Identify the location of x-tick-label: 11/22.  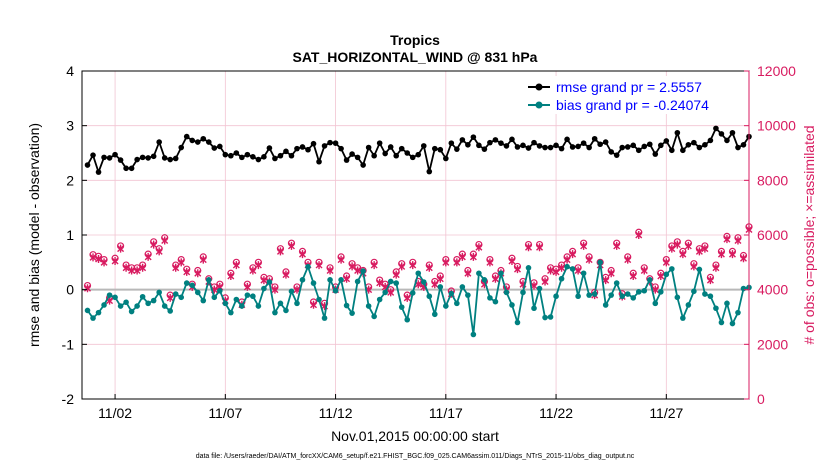
(556, 413).